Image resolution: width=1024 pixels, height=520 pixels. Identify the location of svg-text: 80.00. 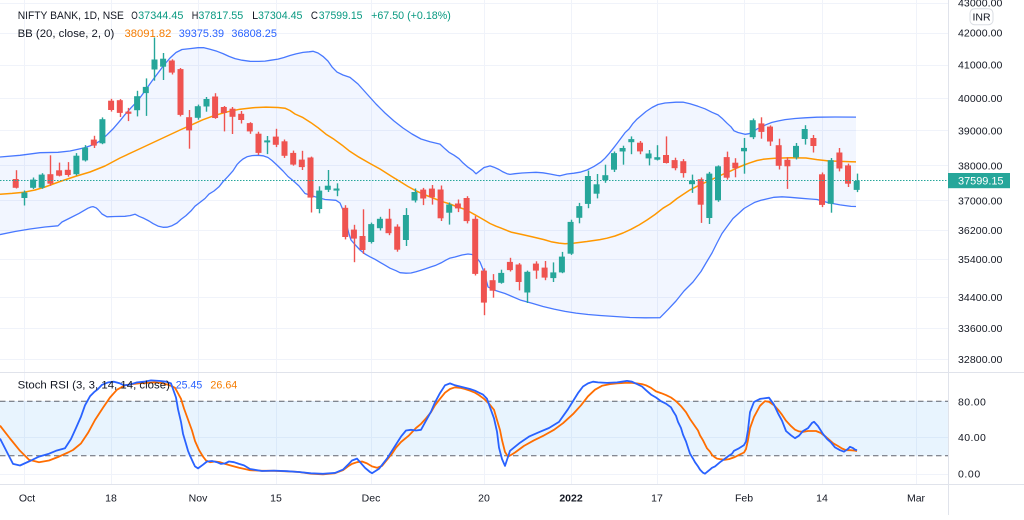
(972, 402).